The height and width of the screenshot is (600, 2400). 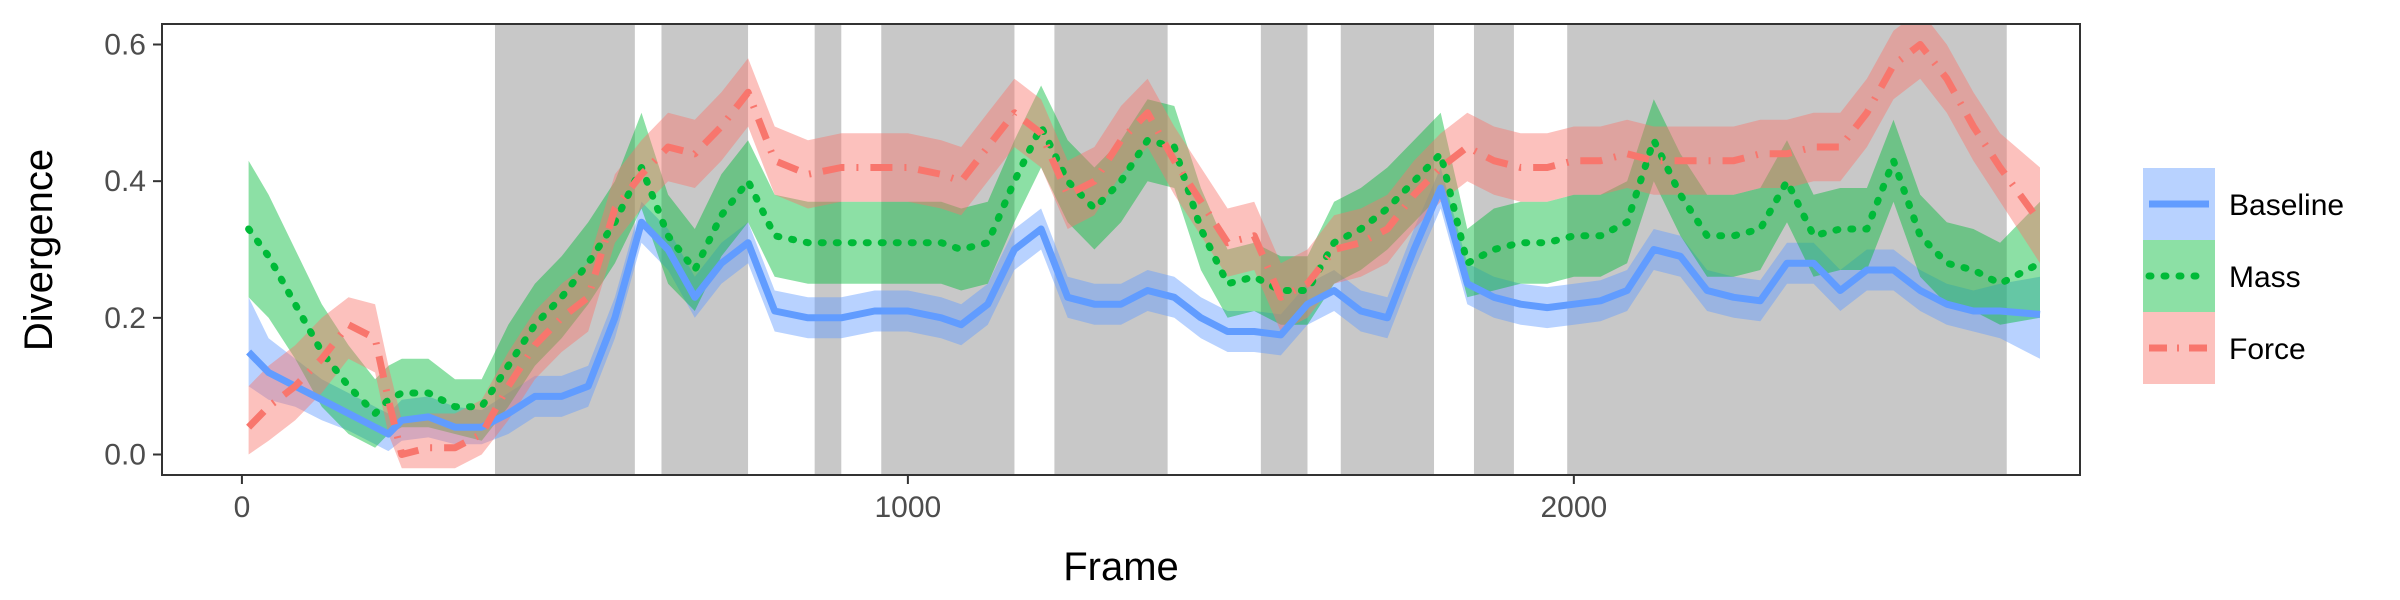 What do you see at coordinates (125, 45) in the screenshot?
I see `y-tick-label: 0.6` at bounding box center [125, 45].